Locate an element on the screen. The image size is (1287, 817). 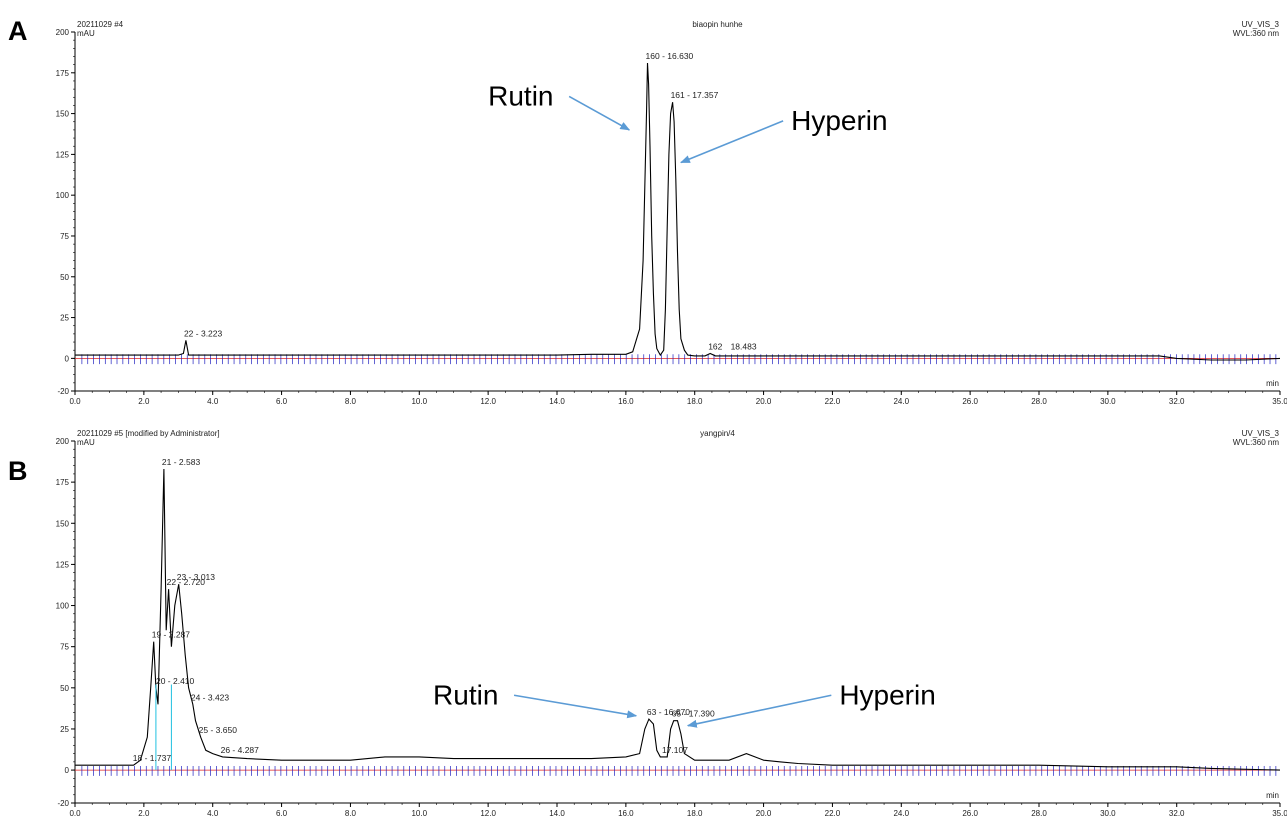
peak-label: 23 - 3.013 is located at coordinates (196, 577).